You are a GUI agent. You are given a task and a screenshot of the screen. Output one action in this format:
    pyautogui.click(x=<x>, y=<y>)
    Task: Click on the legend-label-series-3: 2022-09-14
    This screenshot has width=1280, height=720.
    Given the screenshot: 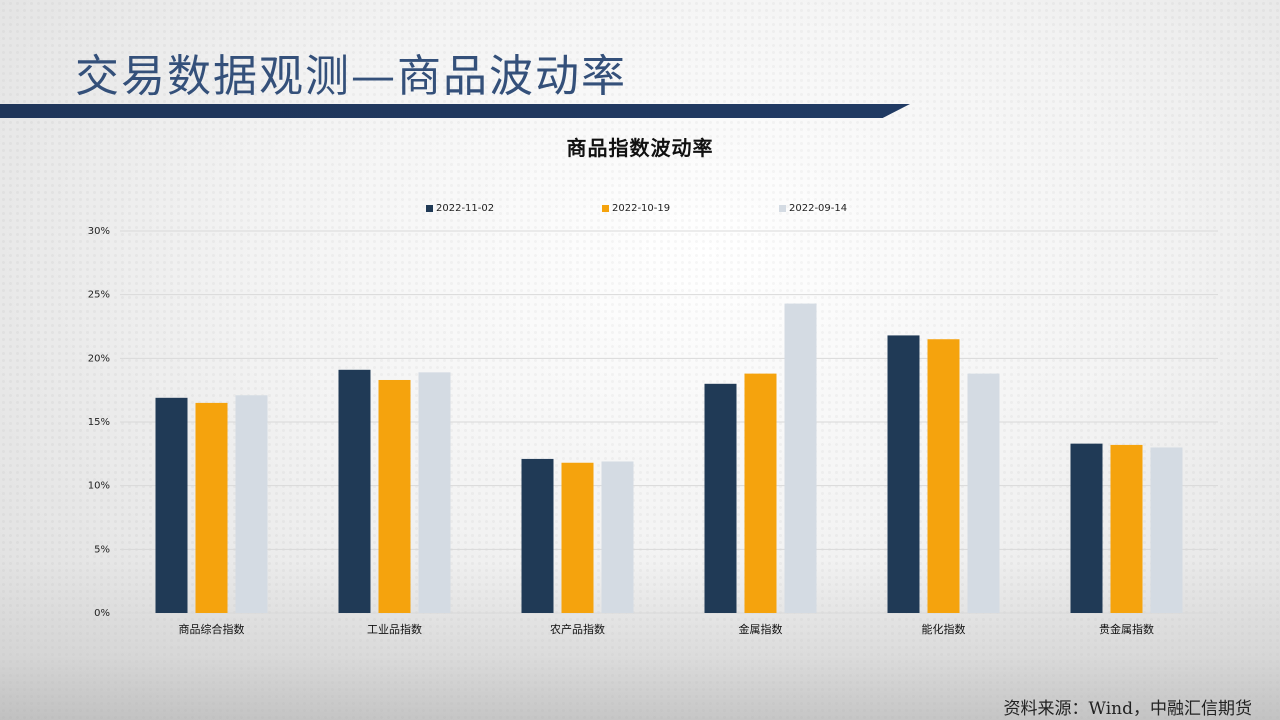 What is the action you would take?
    pyautogui.click(x=818, y=208)
    